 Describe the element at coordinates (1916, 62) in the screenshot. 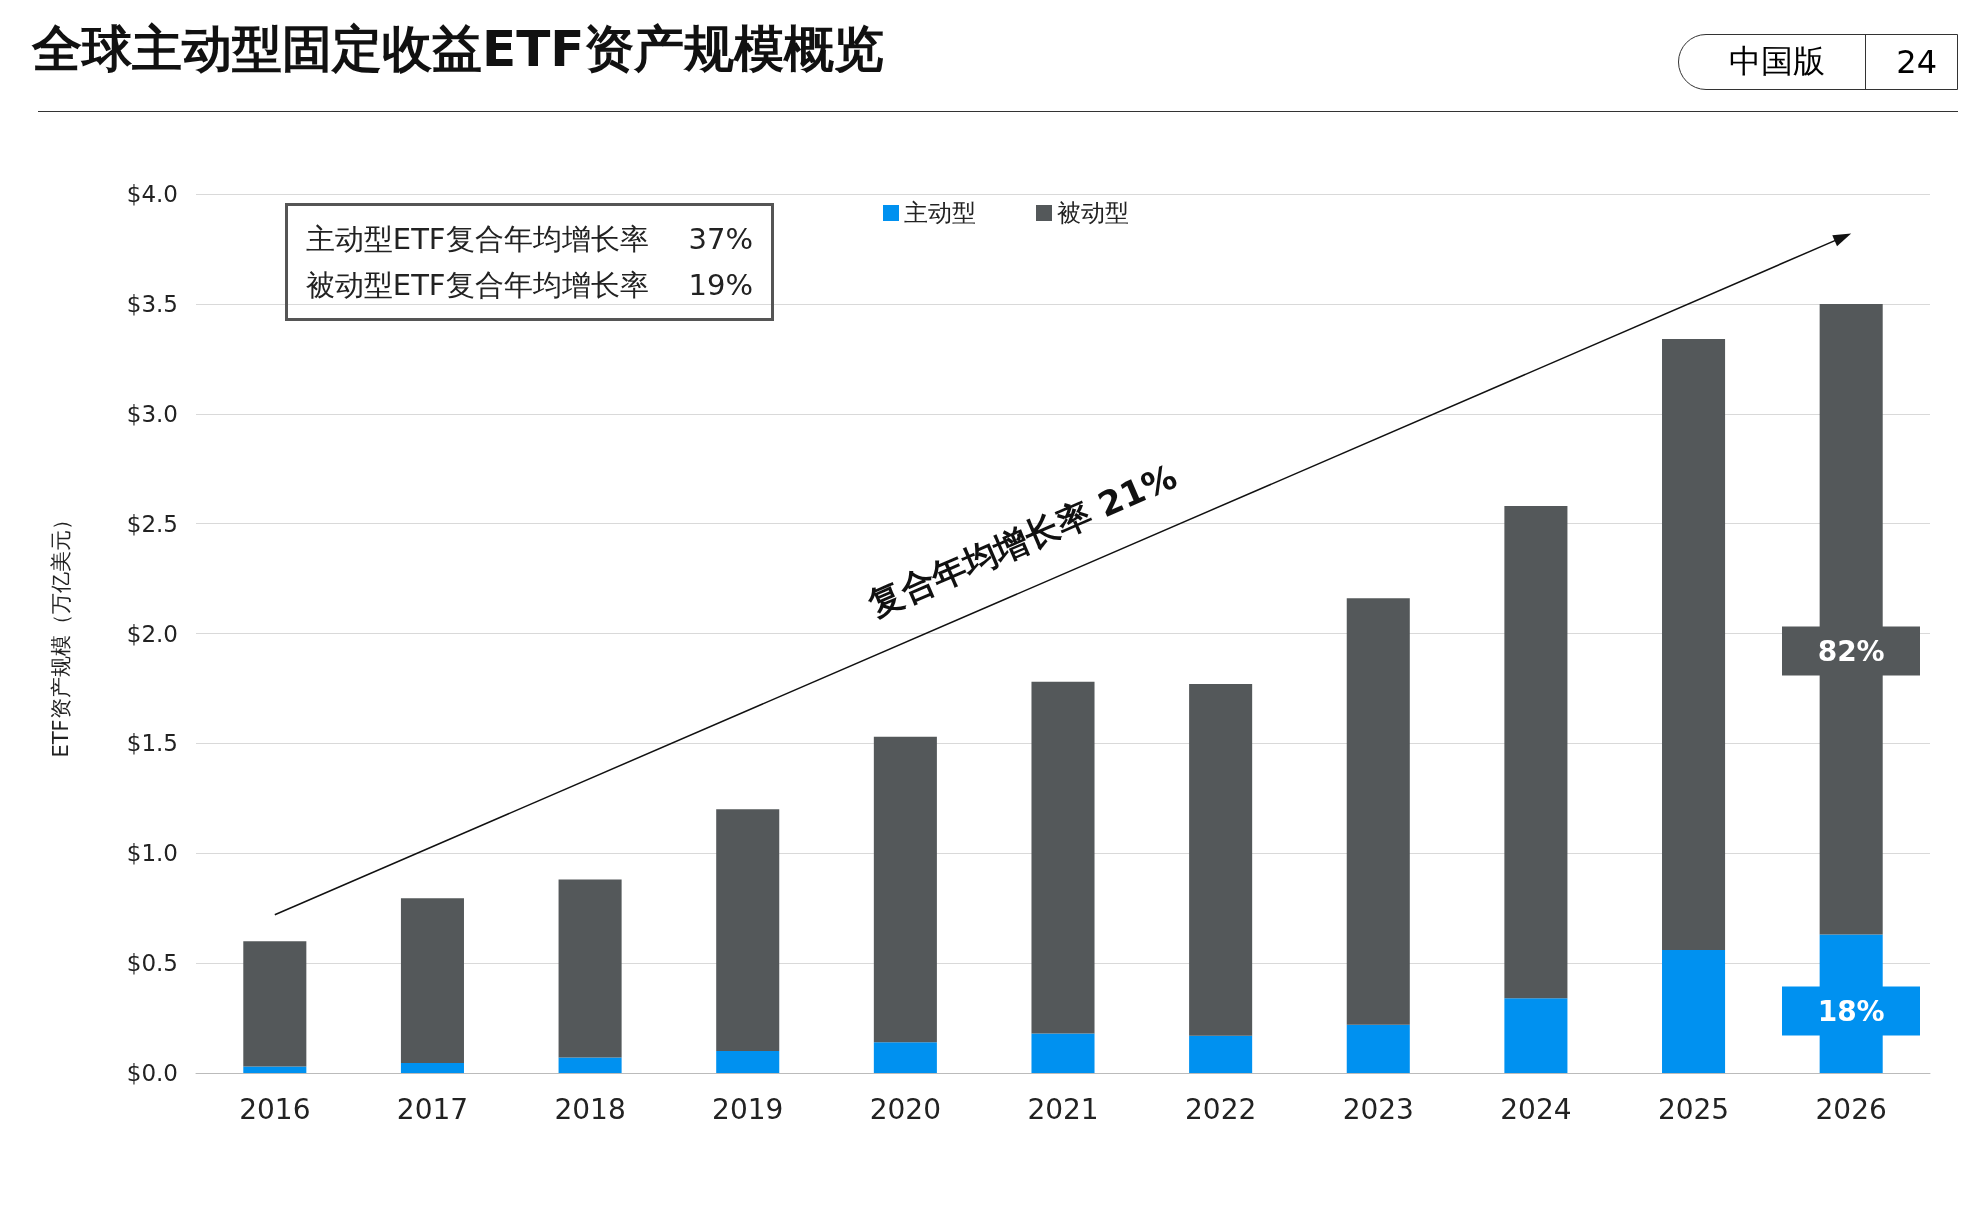

I see `text: 24` at that location.